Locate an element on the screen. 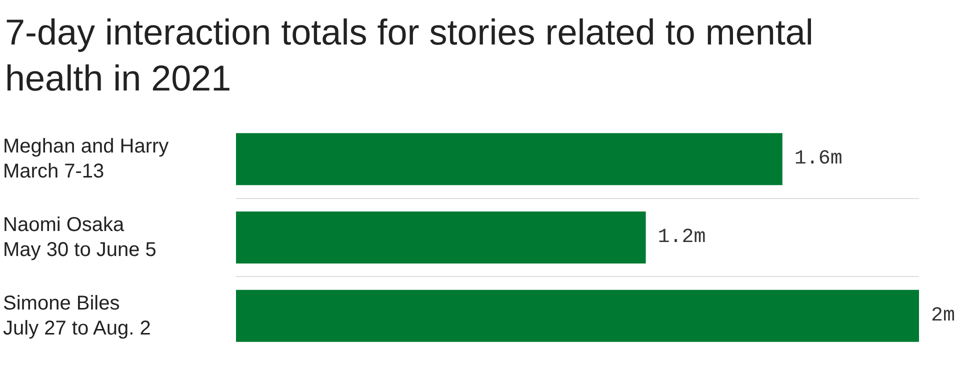 Image resolution: width=980 pixels, height=379 pixels. data-label: 1.6m is located at coordinates (818, 159).